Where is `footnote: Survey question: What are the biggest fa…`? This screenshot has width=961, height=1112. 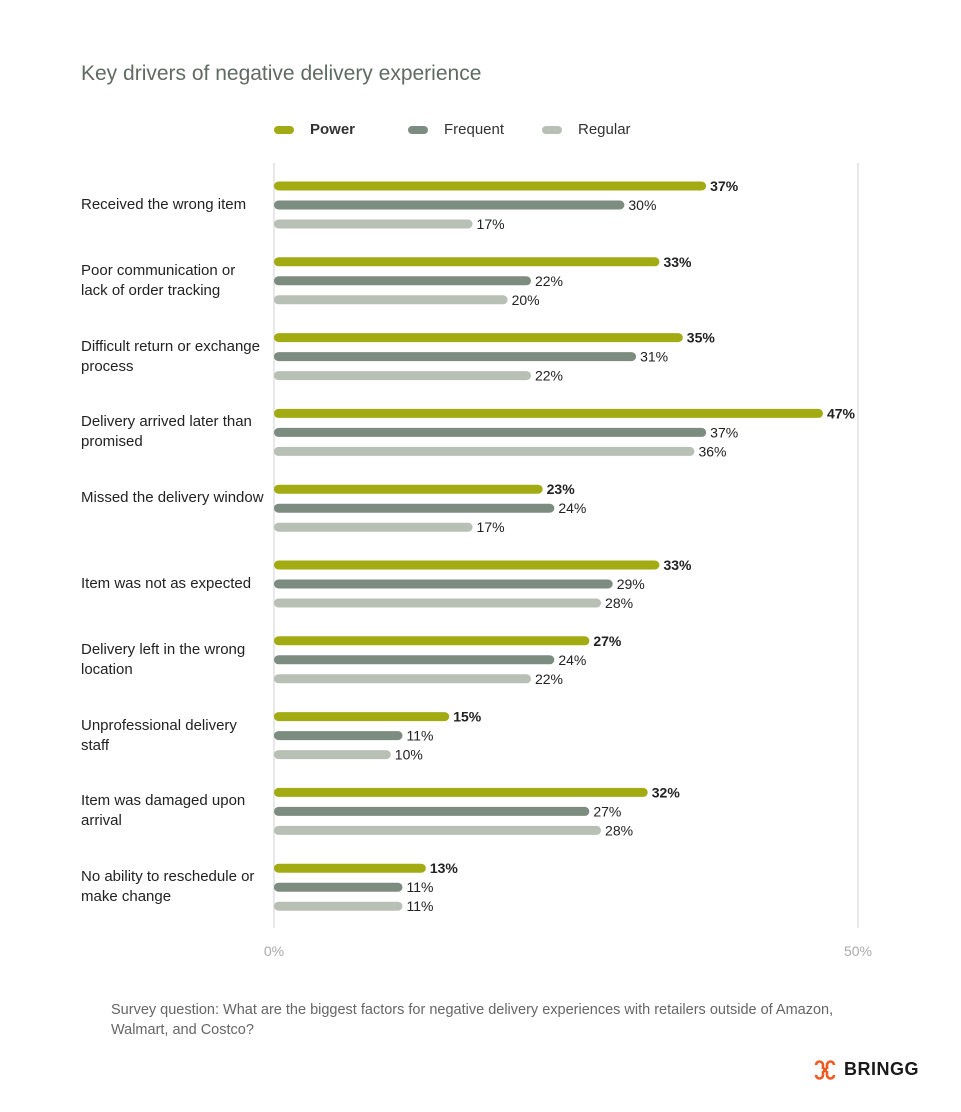
footnote: Survey question: What are the biggest fa… is located at coordinates (472, 1020).